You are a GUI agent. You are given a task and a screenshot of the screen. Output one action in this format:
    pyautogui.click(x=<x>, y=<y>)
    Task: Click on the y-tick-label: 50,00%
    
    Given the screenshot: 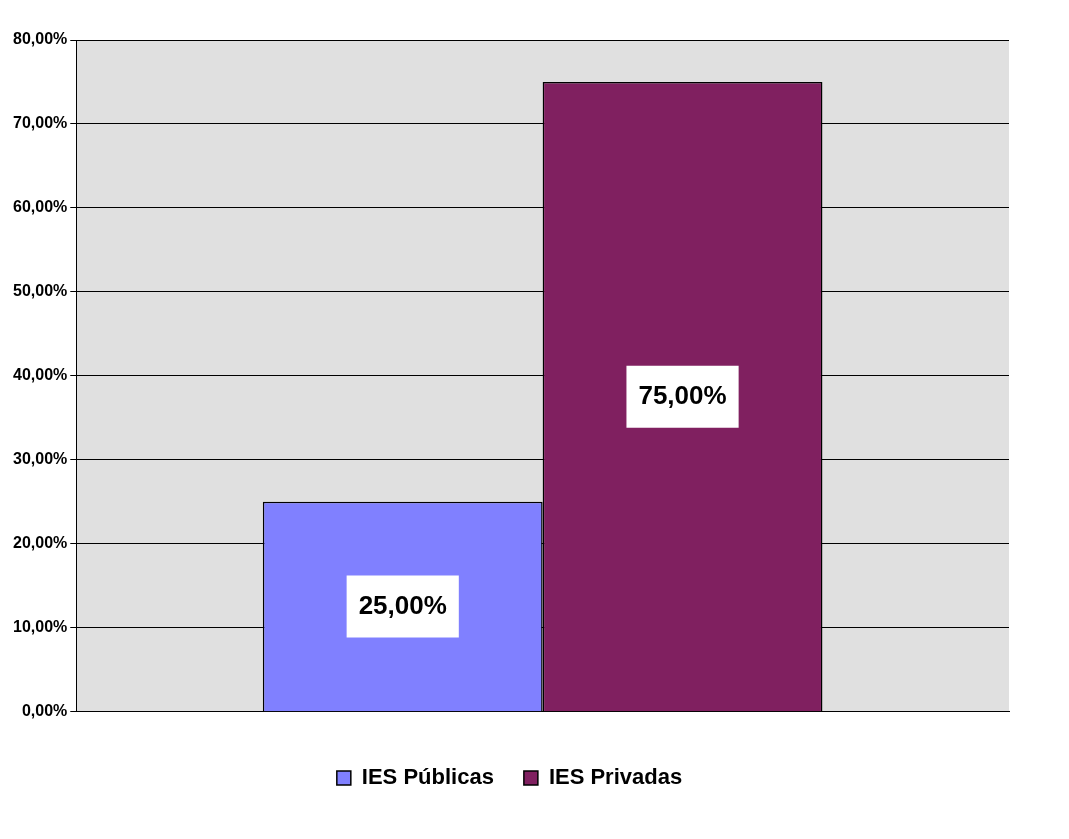 What is the action you would take?
    pyautogui.click(x=40, y=291)
    